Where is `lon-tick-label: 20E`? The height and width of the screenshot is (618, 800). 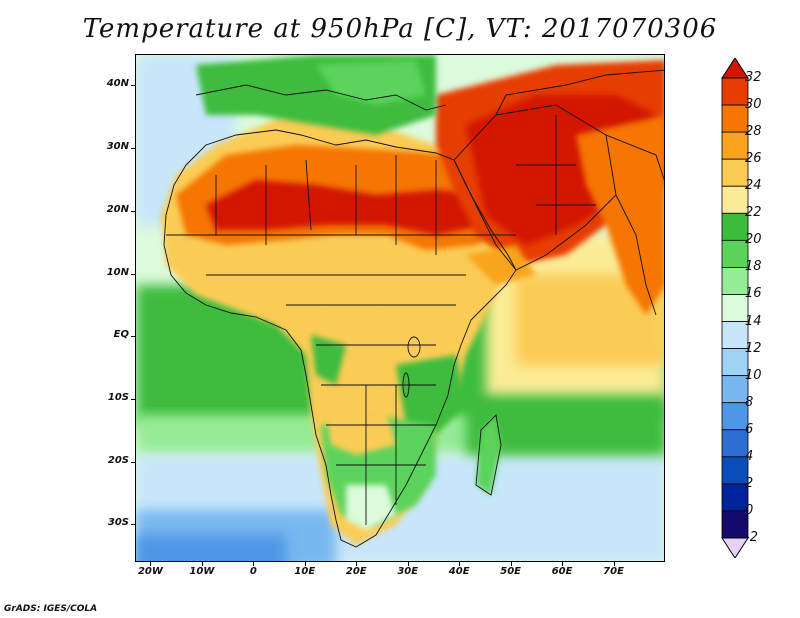 lon-tick-label: 20E is located at coordinates (356, 571).